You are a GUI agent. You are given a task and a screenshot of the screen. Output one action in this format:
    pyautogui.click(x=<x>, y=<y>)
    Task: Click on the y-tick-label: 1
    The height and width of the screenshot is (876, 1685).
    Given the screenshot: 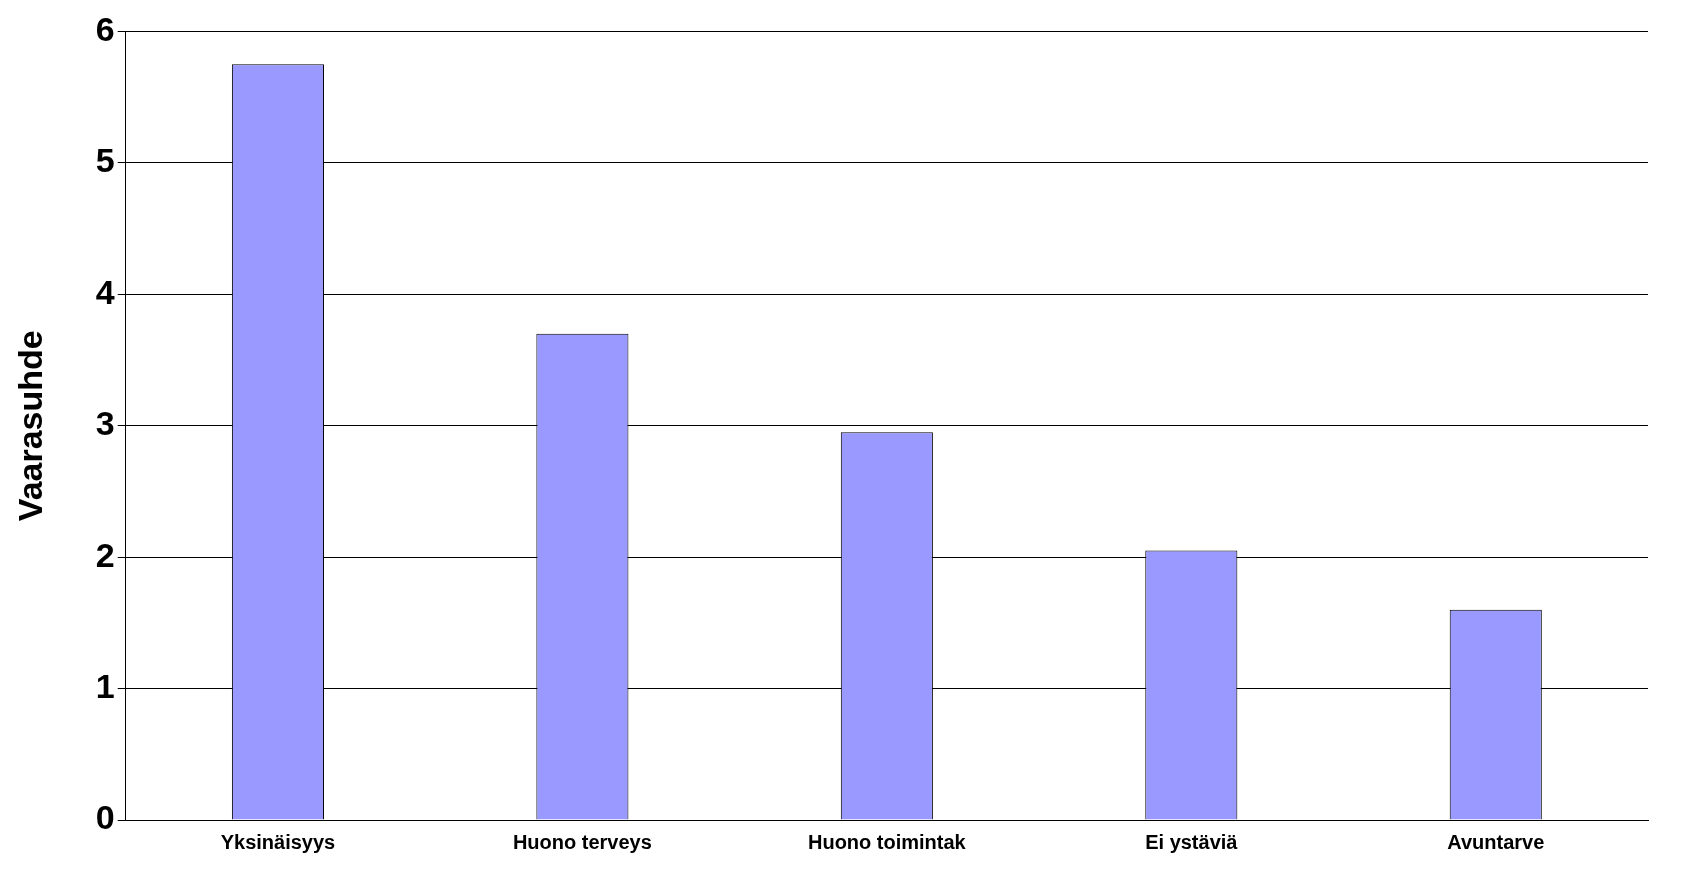 What is the action you would take?
    pyautogui.click(x=105, y=685)
    